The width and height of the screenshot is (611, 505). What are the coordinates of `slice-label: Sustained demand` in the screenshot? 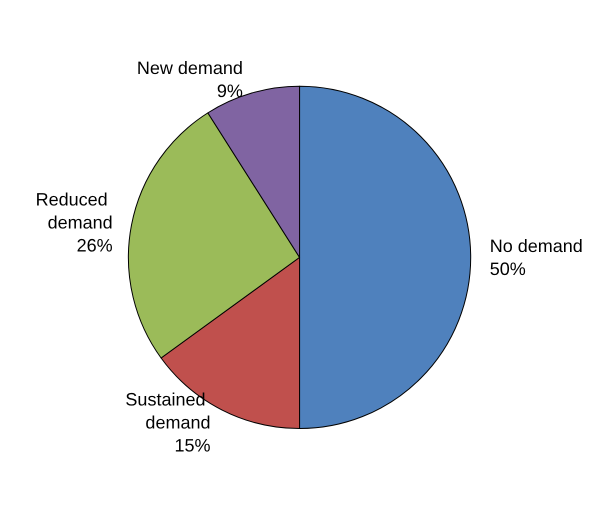 It's located at (167, 410).